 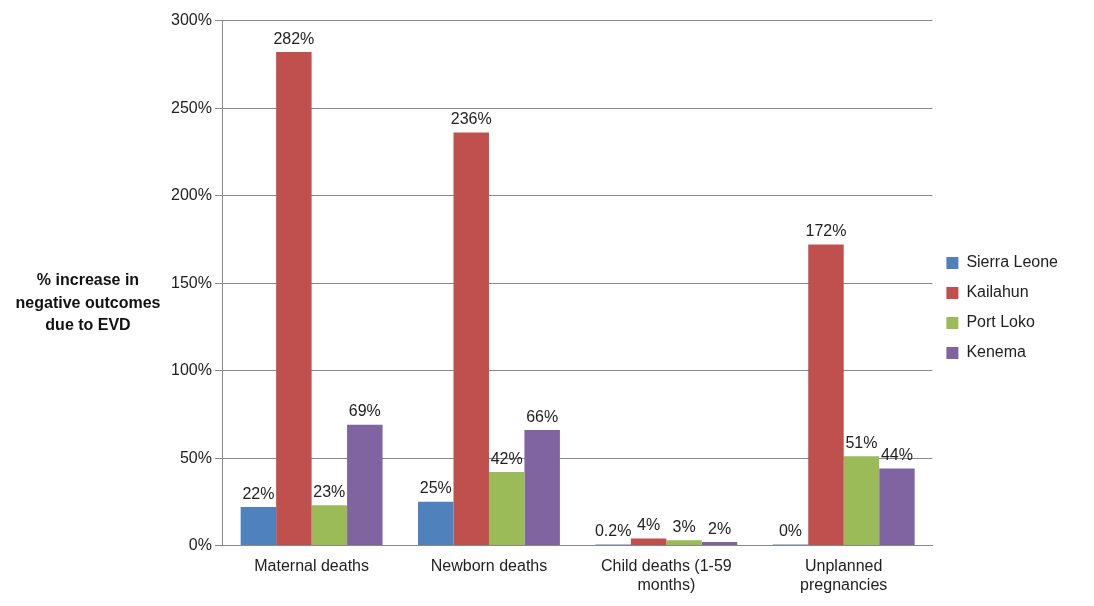 I want to click on y-tick-label: 200%, so click(x=191, y=195).